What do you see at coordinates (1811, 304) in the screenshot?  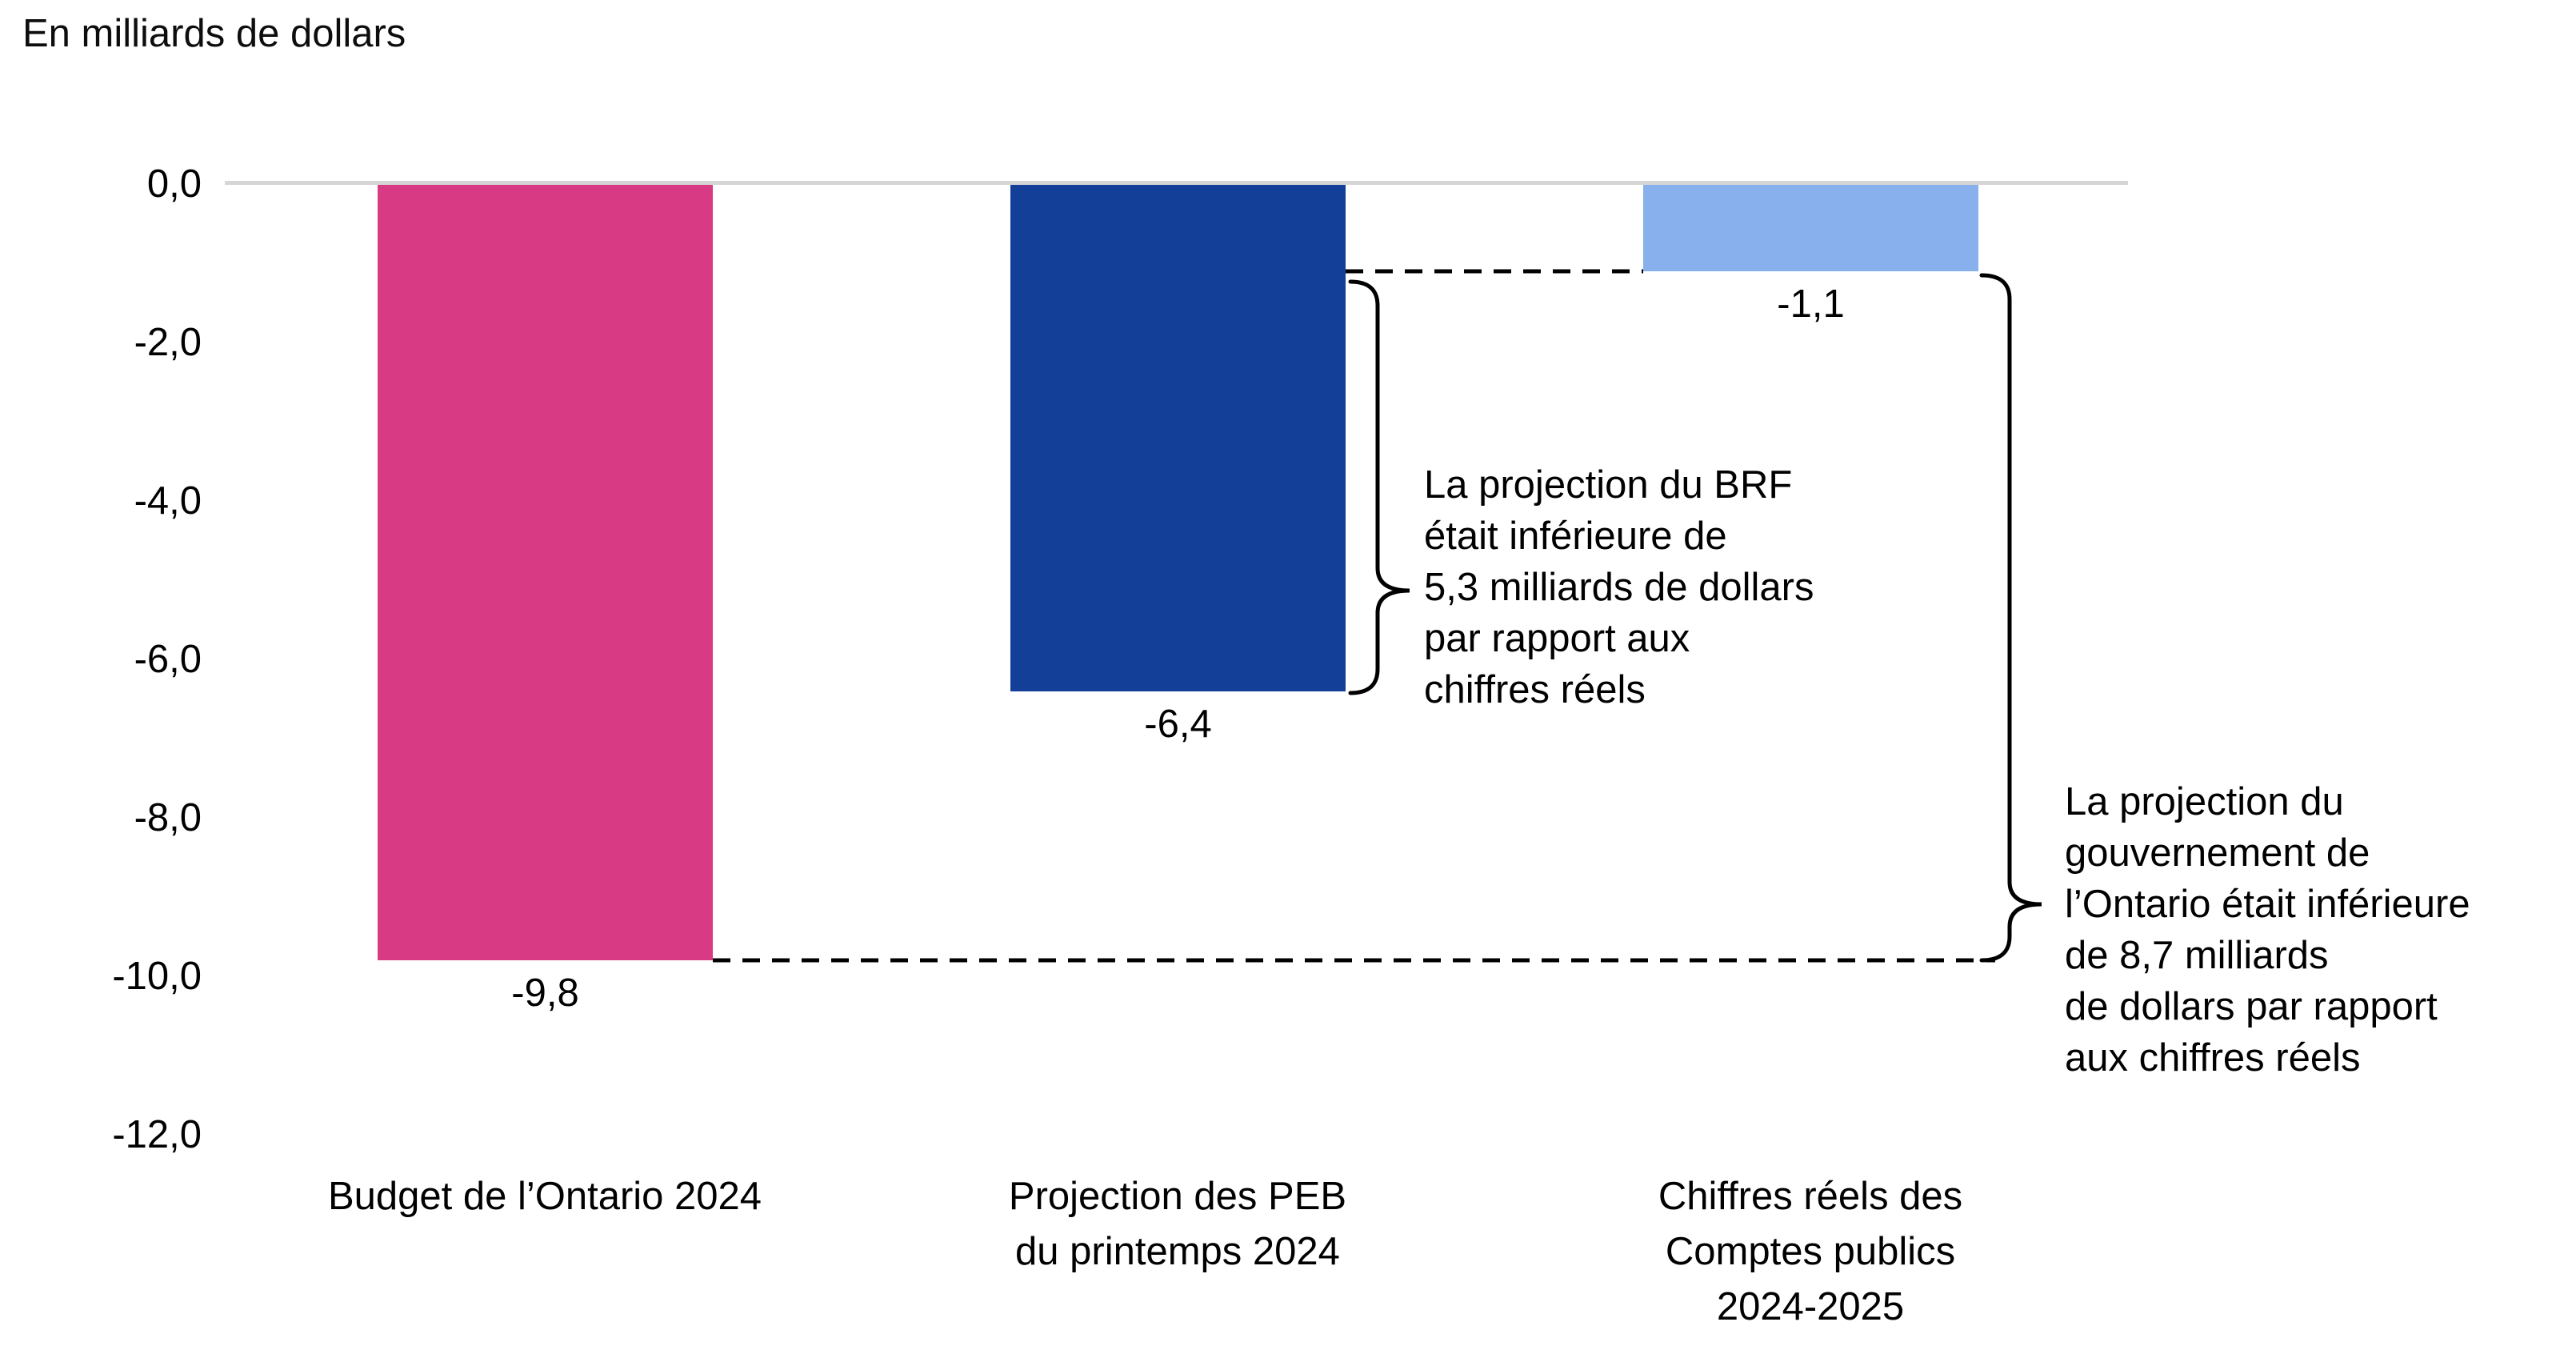 I see `value-label-actual: -1,1` at bounding box center [1811, 304].